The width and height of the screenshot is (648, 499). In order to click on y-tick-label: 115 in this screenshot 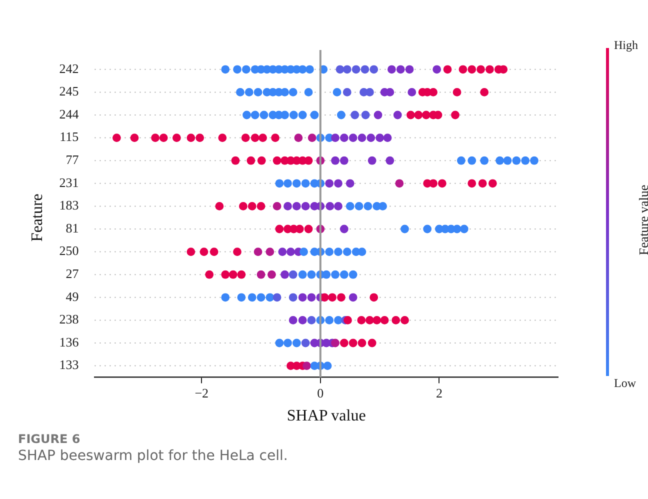, I will do `click(69, 136)`.